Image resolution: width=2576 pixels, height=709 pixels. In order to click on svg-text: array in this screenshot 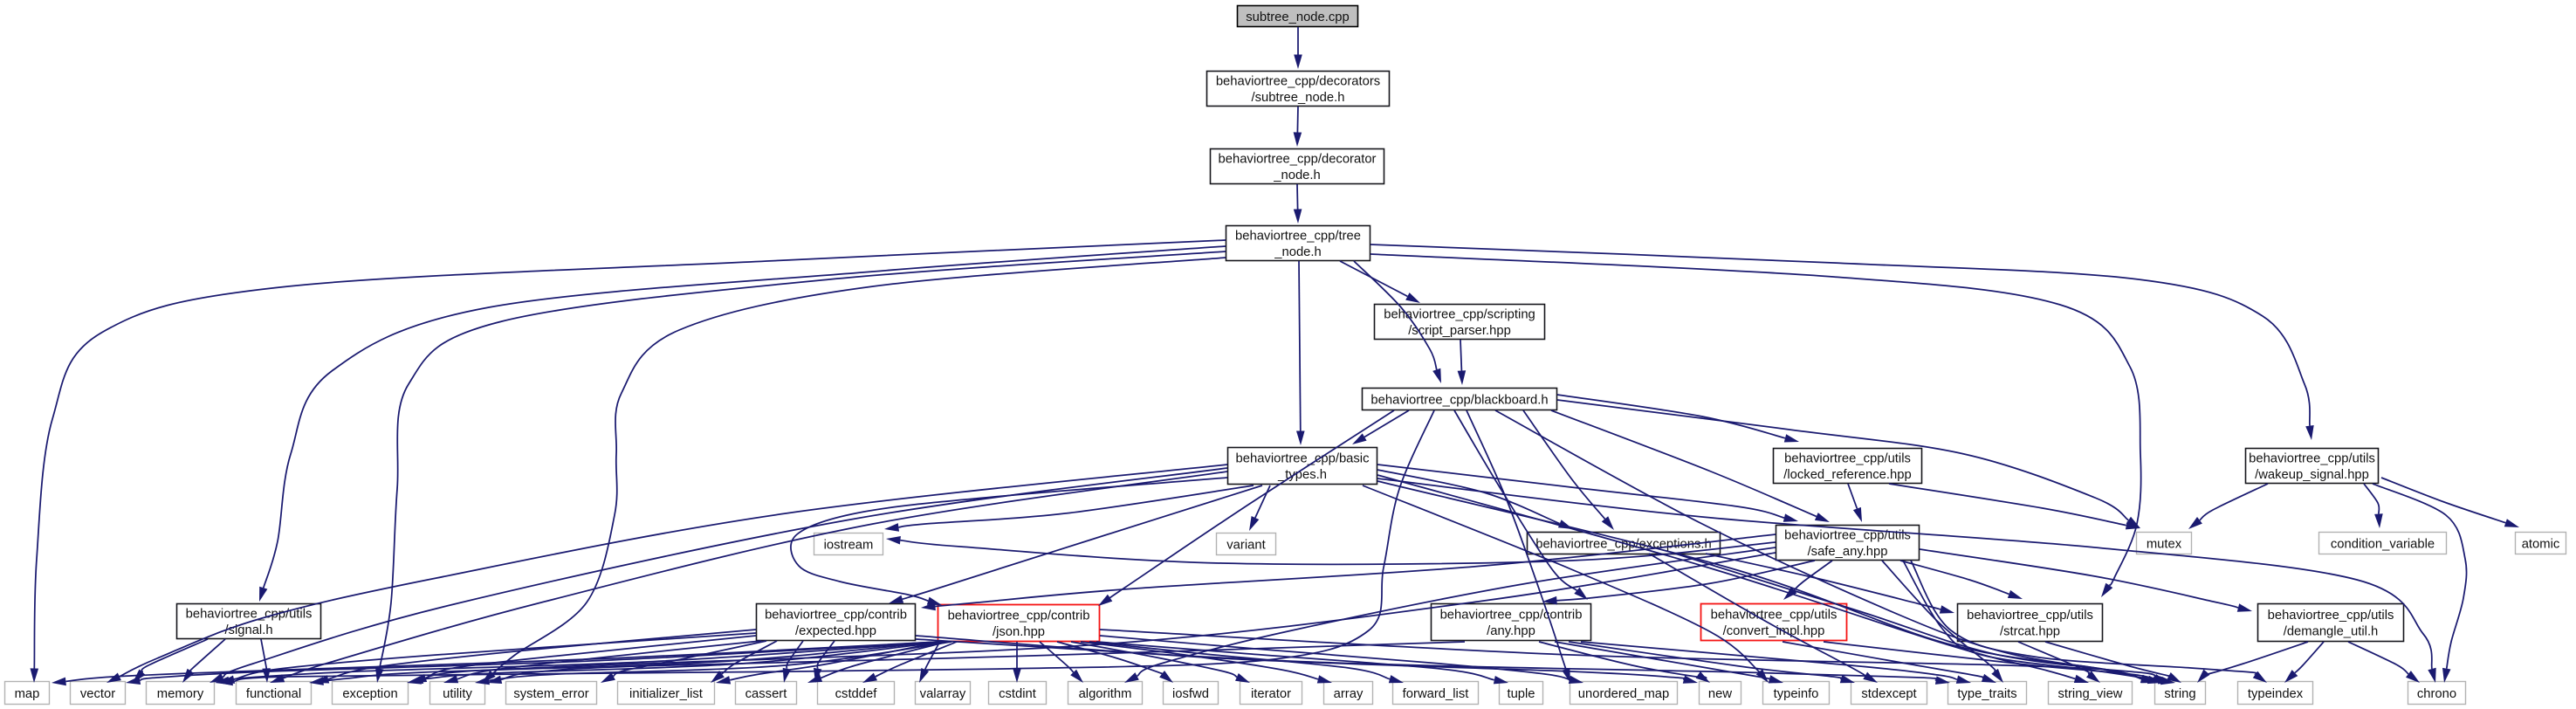, I will do `click(1349, 694)`.